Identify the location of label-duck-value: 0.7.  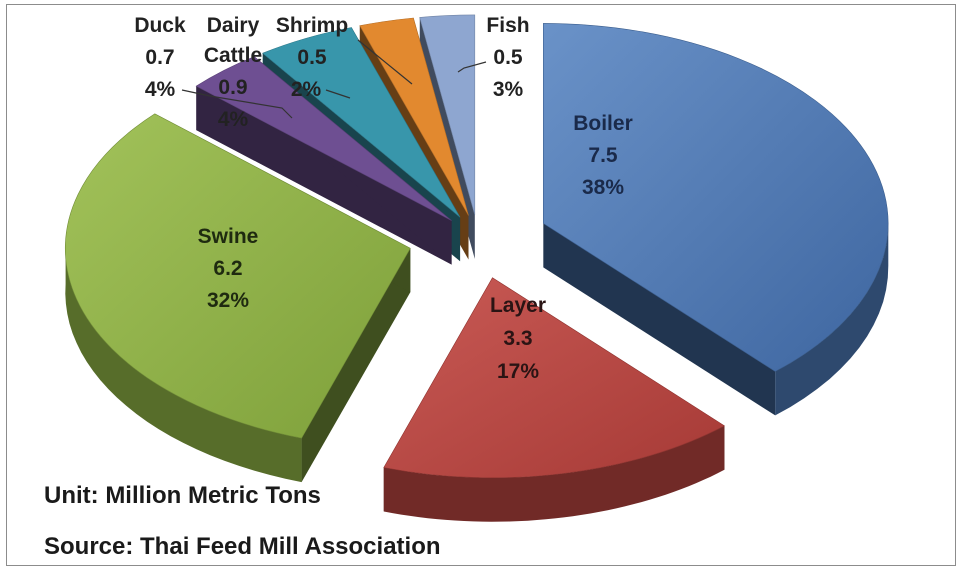
(159, 57).